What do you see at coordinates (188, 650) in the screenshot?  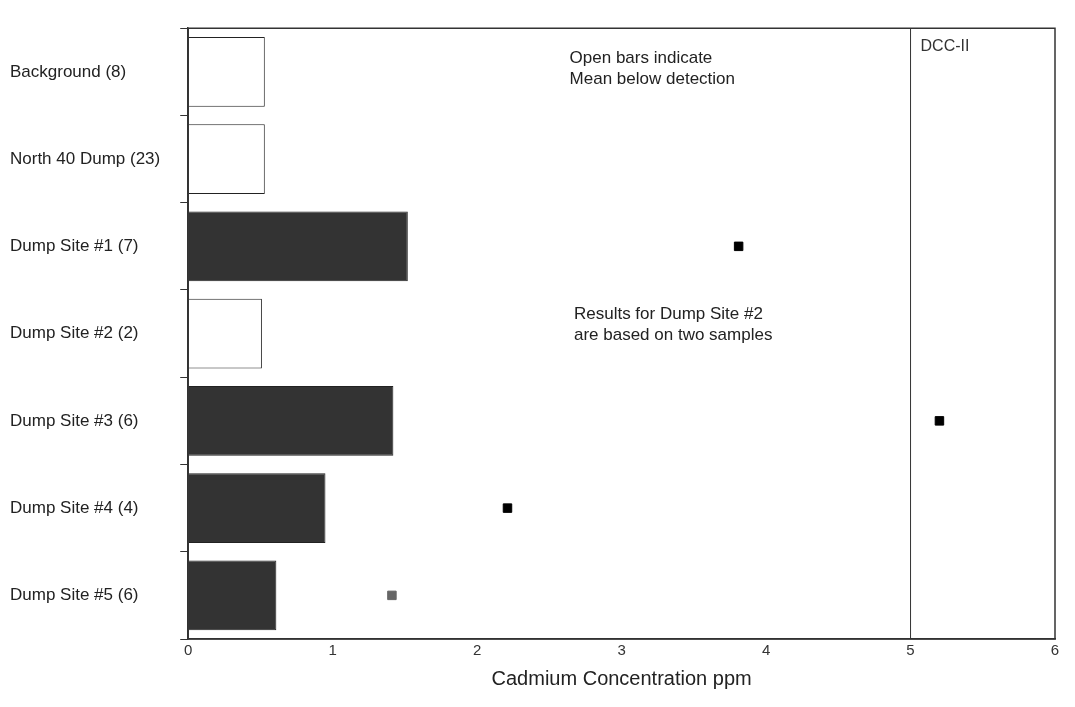 I see `x-tick-label: 0` at bounding box center [188, 650].